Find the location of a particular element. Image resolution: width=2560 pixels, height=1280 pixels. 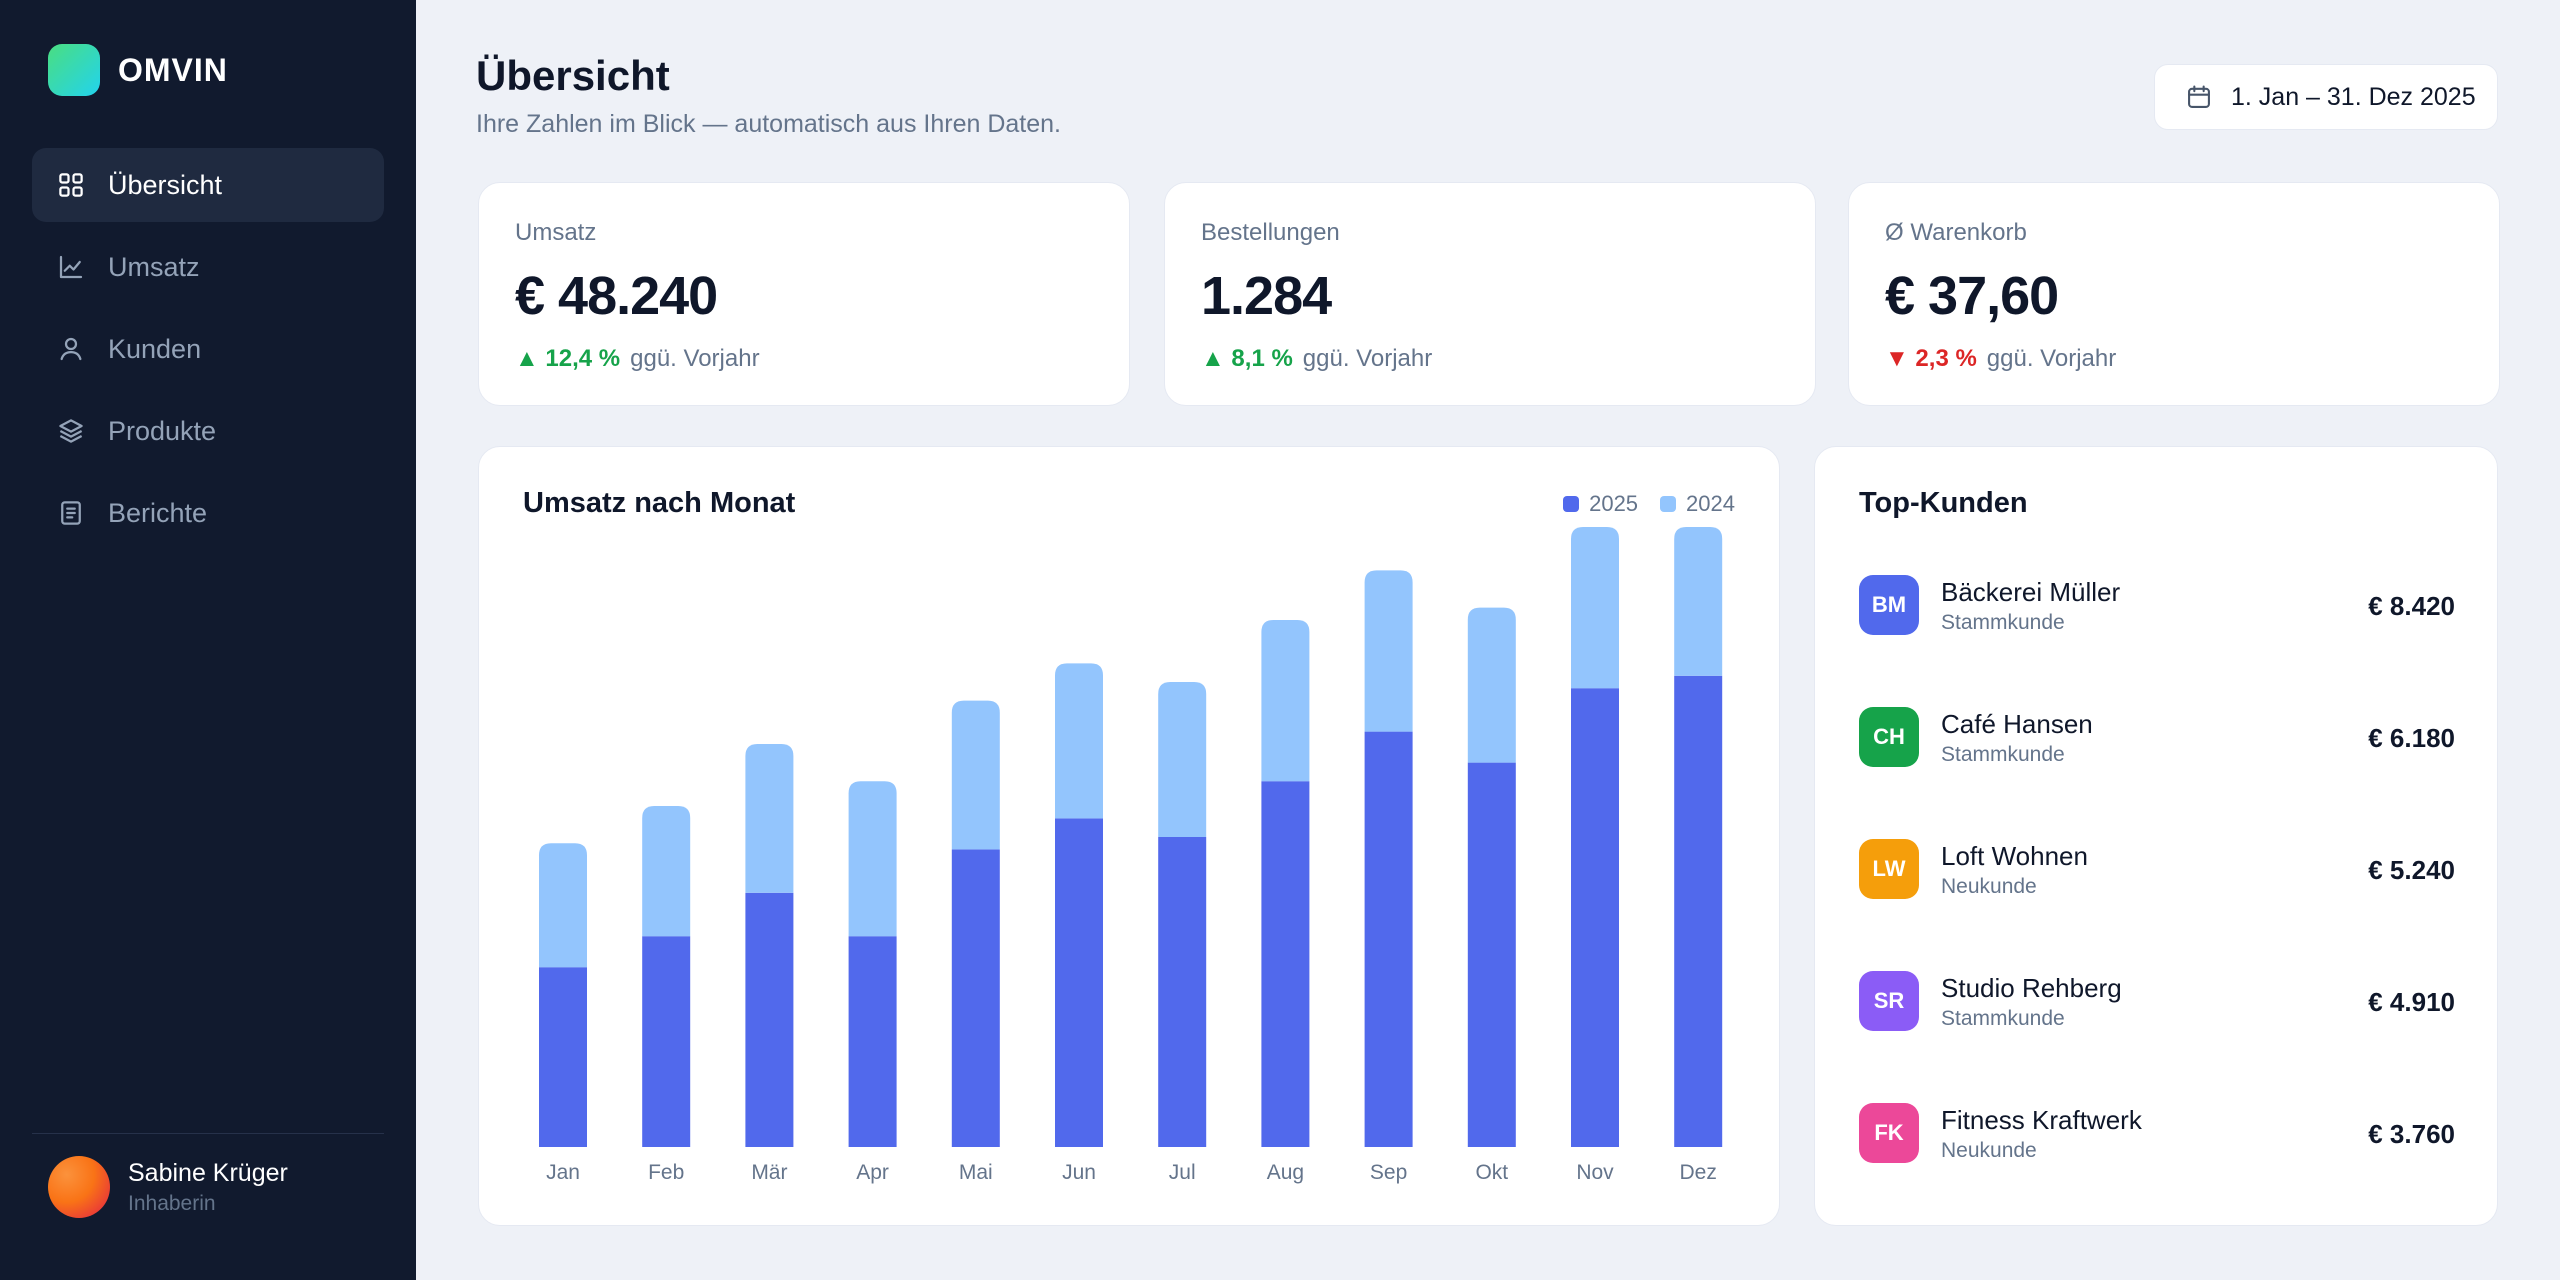

legend-item-2025: 2025 is located at coordinates (1600, 504).